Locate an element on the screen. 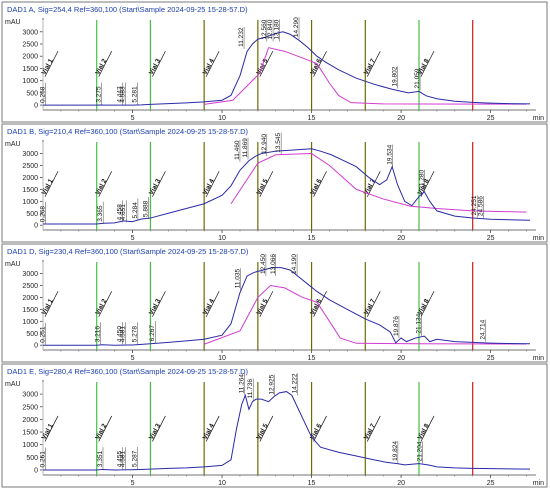  peak-label: 4.450 is located at coordinates (120, 334).